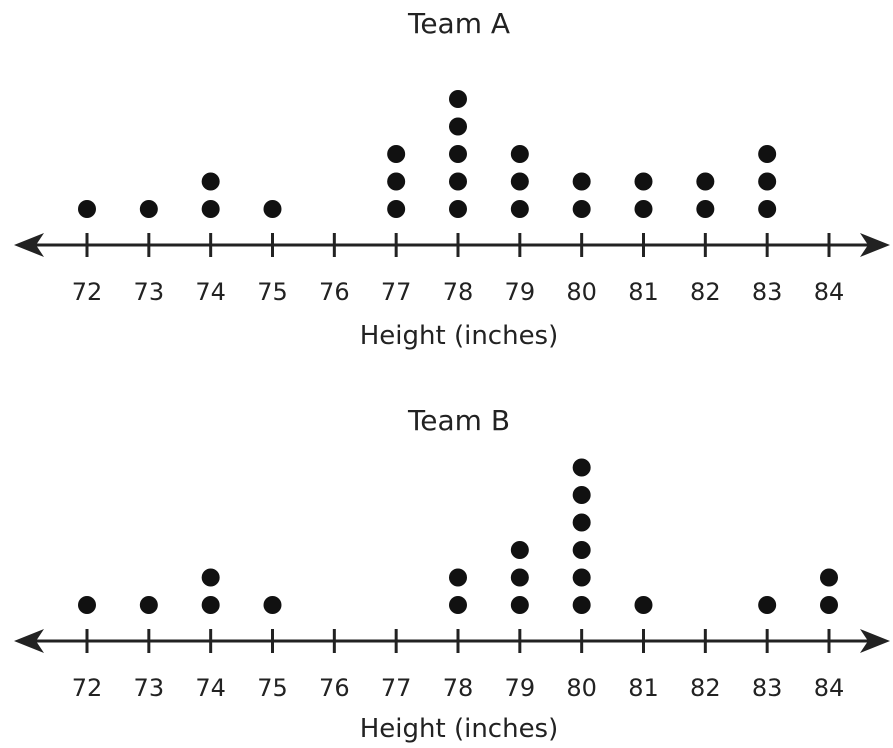 The image size is (893, 748). What do you see at coordinates (458, 23) in the screenshot?
I see `chart-title: Team A` at bounding box center [458, 23].